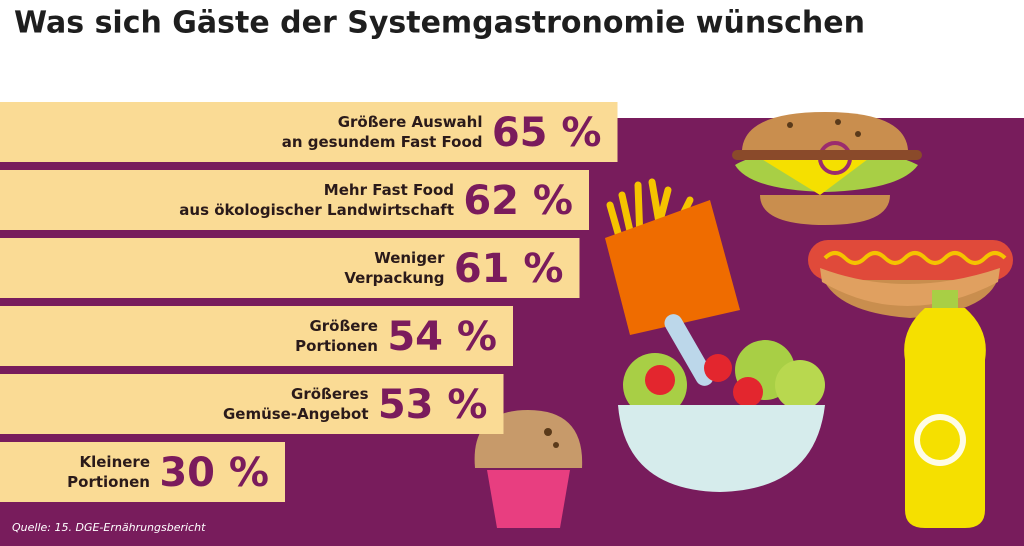  I want to click on value-label: 54 %, so click(442, 337).